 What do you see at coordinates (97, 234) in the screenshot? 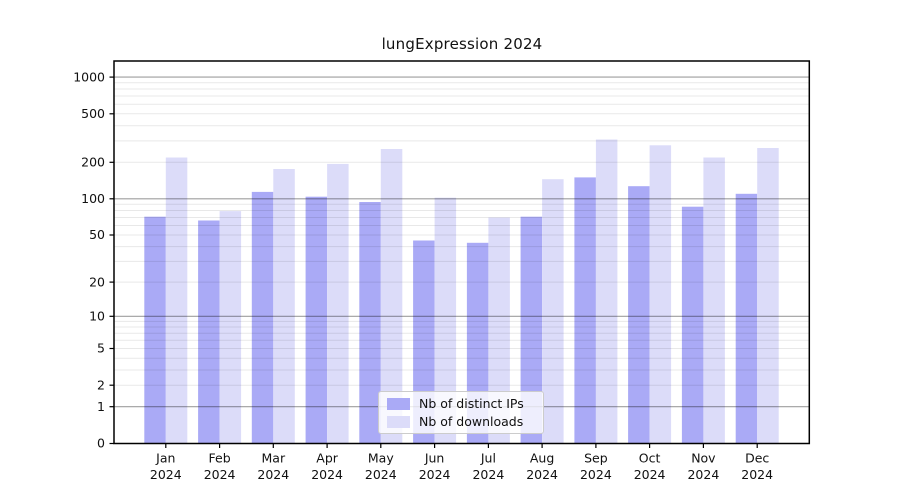
I see `y-tick-label: 50` at bounding box center [97, 234].